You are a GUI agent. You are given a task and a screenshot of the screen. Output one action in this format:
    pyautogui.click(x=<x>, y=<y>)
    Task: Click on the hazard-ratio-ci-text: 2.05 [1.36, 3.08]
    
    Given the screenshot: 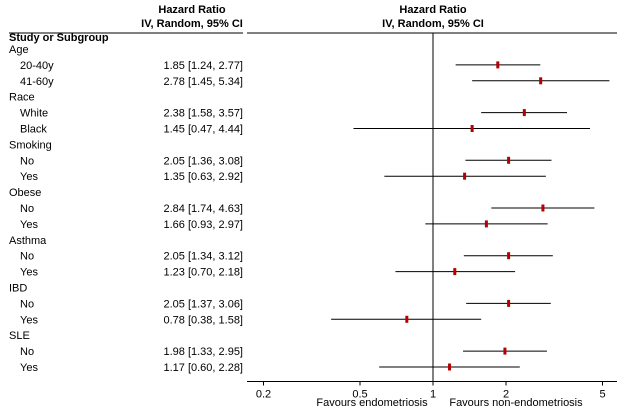 What is the action you would take?
    pyautogui.click(x=203, y=161)
    